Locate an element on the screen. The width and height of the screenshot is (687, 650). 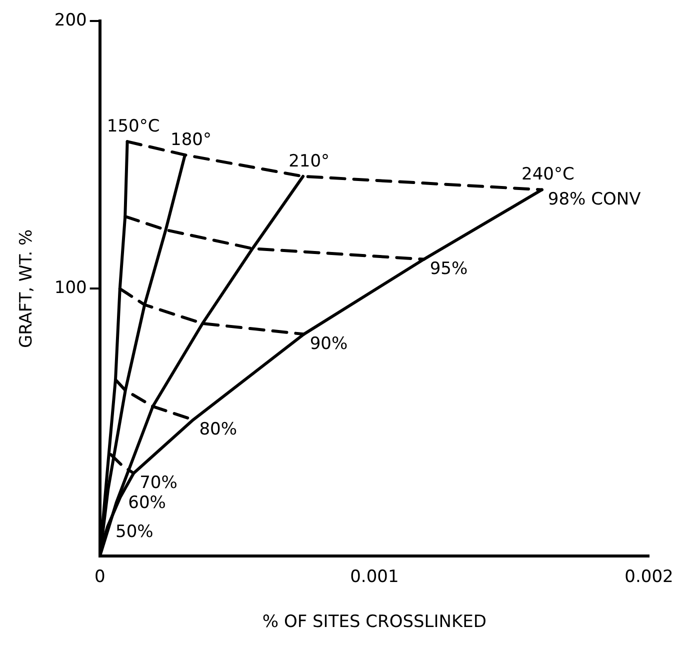
series-label: 98% CONV is located at coordinates (595, 200).